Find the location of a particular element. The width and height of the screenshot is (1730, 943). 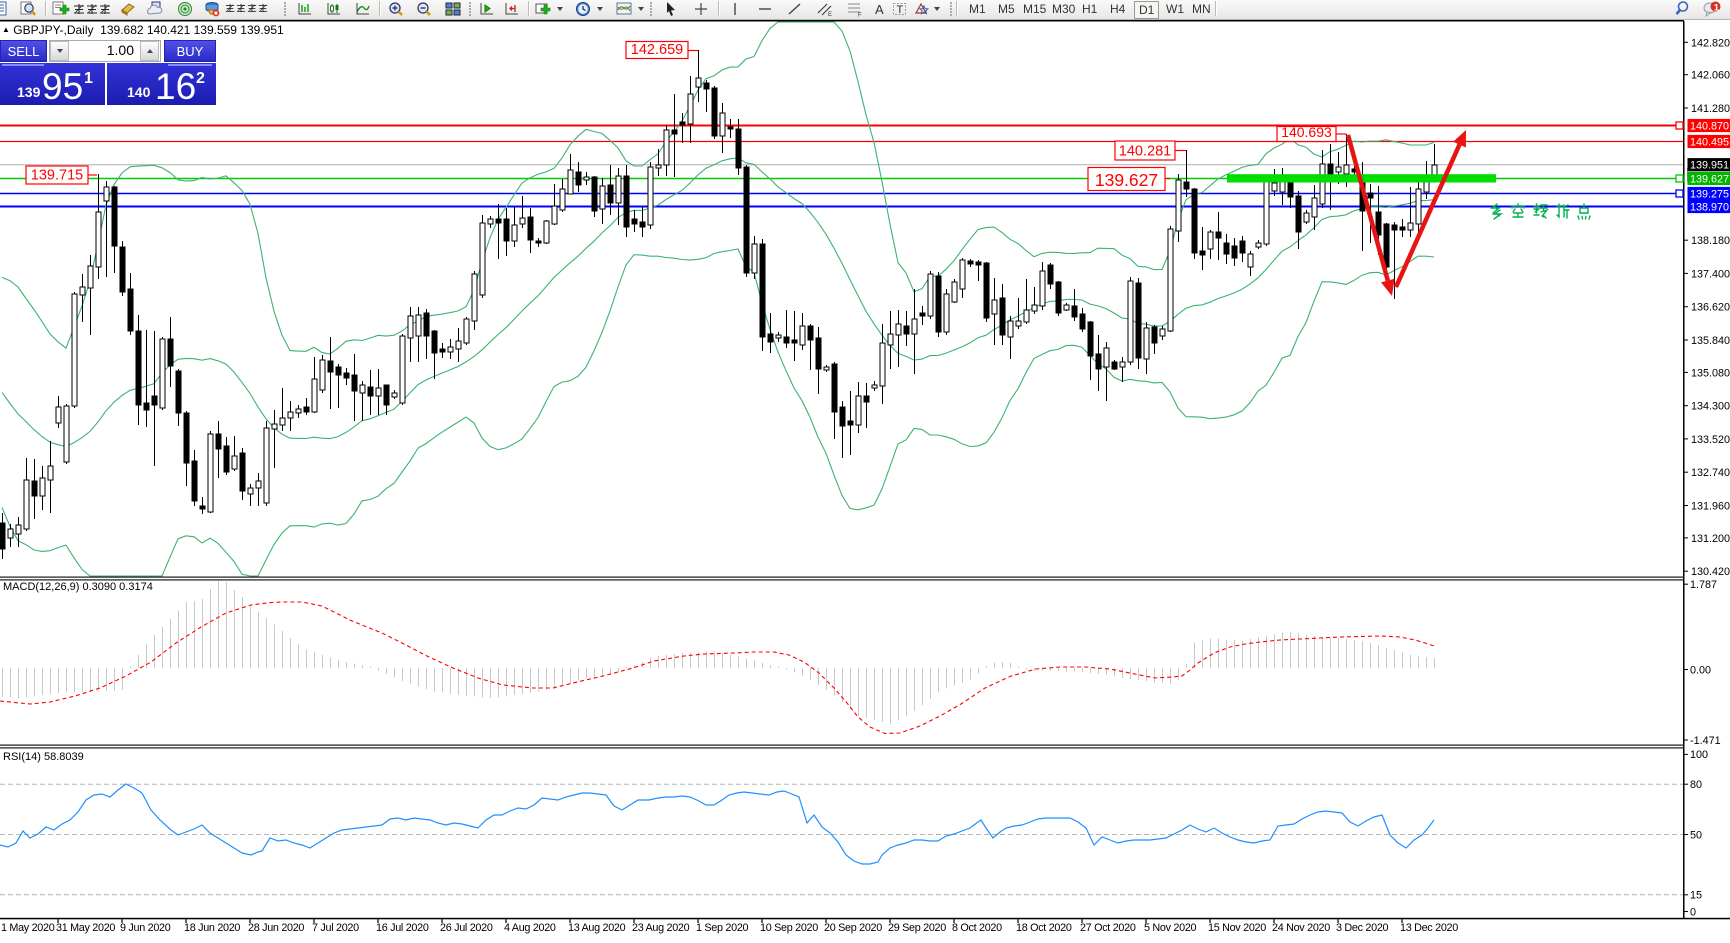

svg-text: 0 is located at coordinates (1693, 912).